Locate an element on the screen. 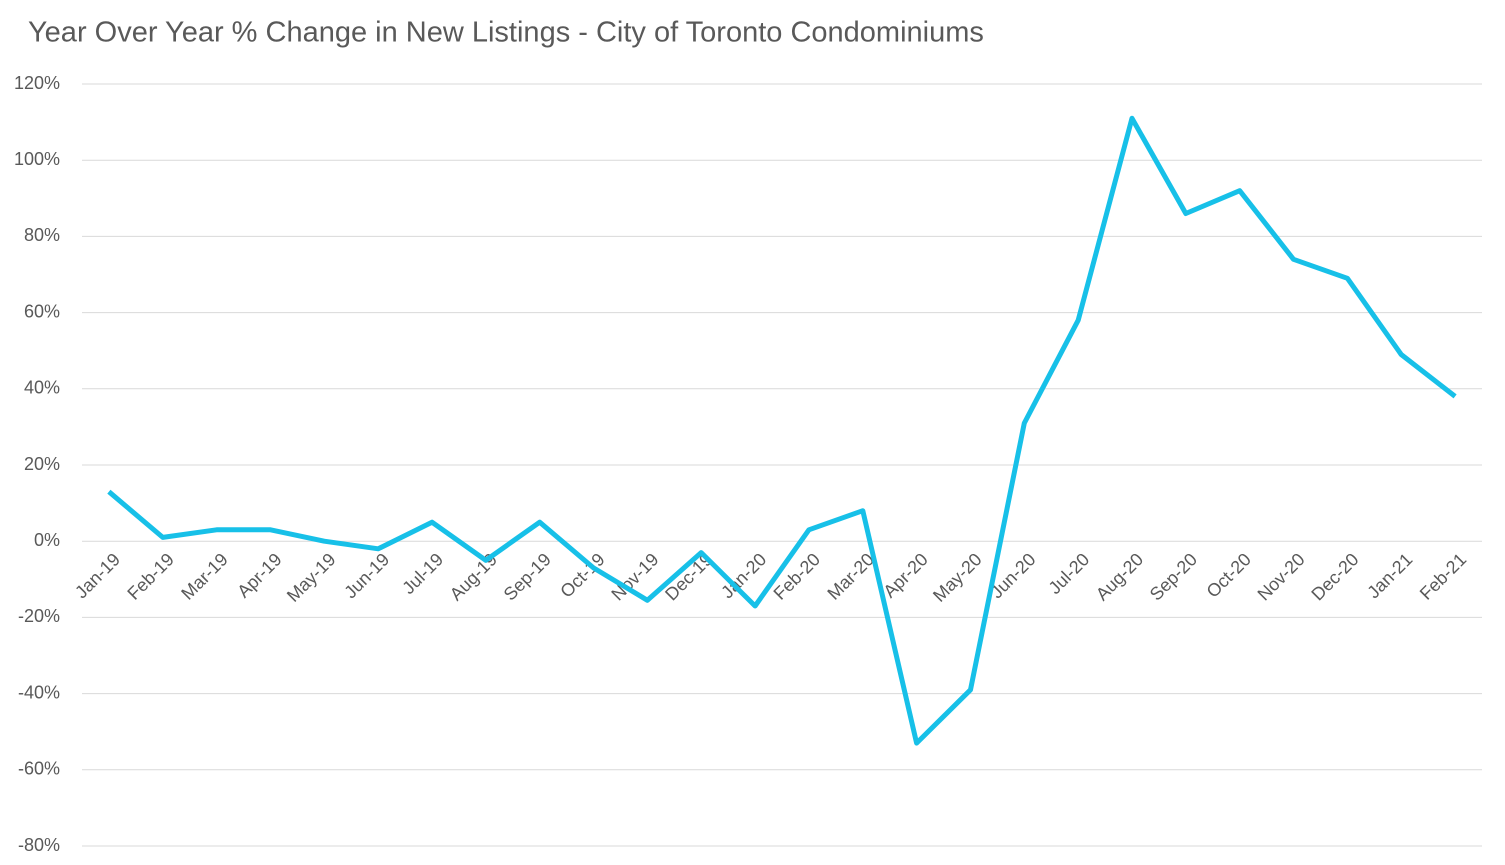 This screenshot has width=1505, height=865. y-tick-label: 60% is located at coordinates (42, 311).